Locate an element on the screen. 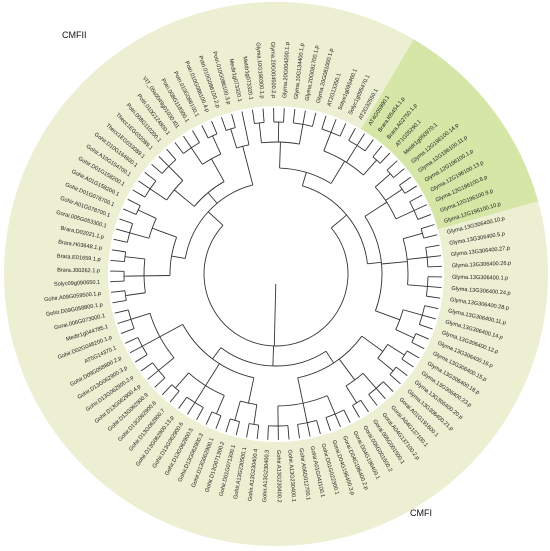  leaf-label: Gohir.A13G230400.4 is located at coordinates (254, 475).